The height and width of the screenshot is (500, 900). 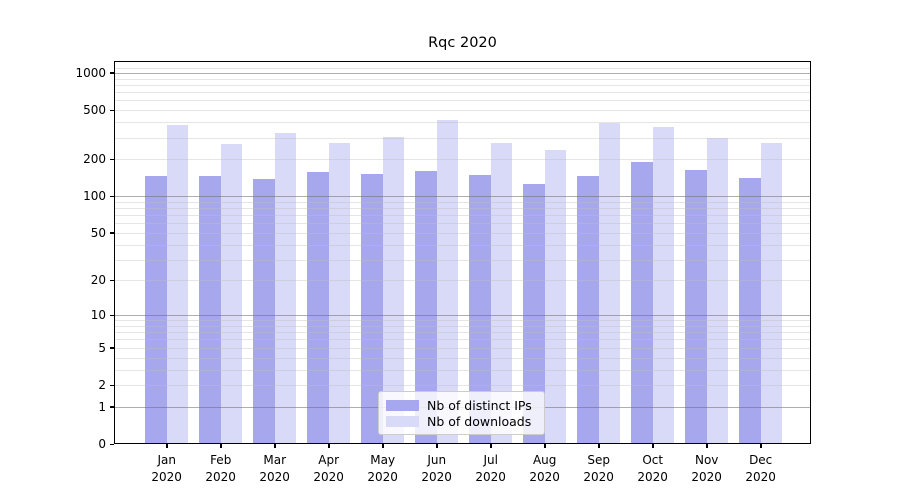 I want to click on x-tick-label-feb: Feb 2020, so click(x=220, y=468).